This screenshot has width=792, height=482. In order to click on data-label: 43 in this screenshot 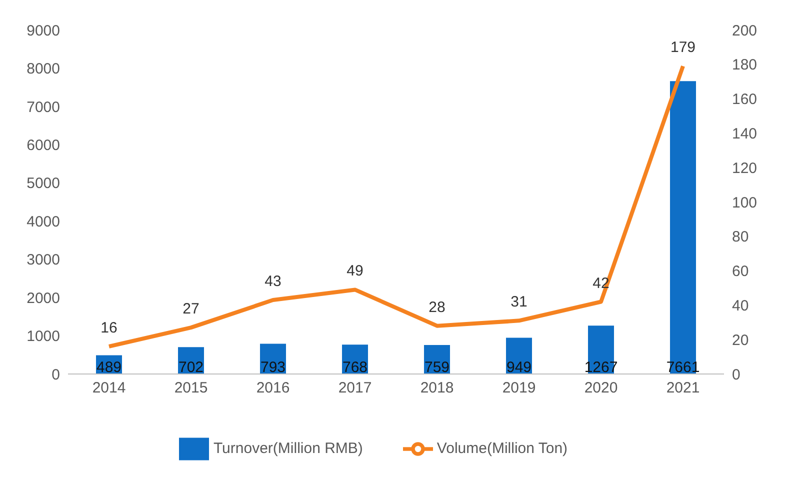, I will do `click(273, 281)`.